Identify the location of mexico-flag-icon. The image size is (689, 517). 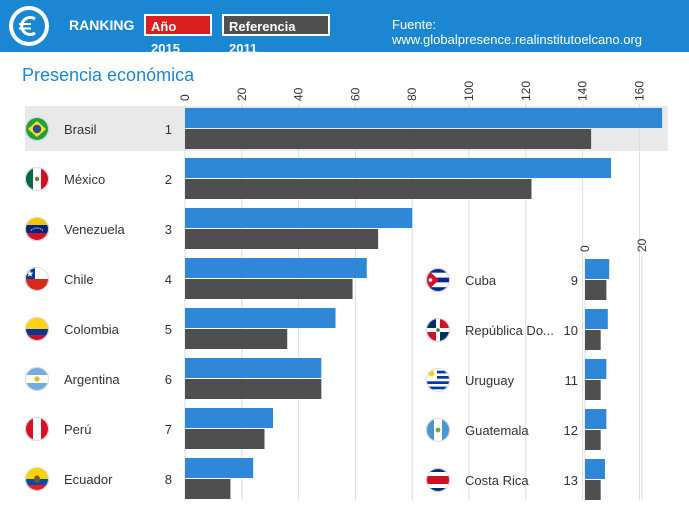
(37, 179).